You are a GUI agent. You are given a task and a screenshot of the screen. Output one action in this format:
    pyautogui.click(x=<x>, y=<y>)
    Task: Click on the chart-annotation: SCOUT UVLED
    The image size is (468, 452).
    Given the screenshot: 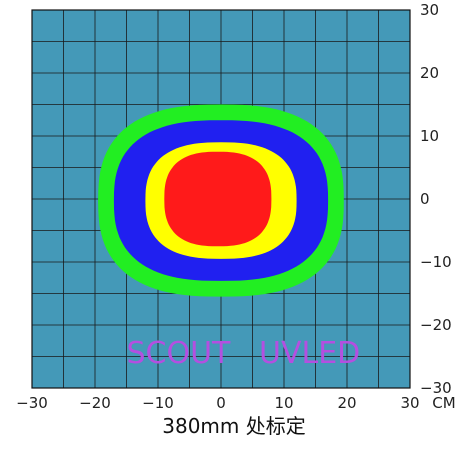 What is the action you would take?
    pyautogui.click(x=244, y=353)
    